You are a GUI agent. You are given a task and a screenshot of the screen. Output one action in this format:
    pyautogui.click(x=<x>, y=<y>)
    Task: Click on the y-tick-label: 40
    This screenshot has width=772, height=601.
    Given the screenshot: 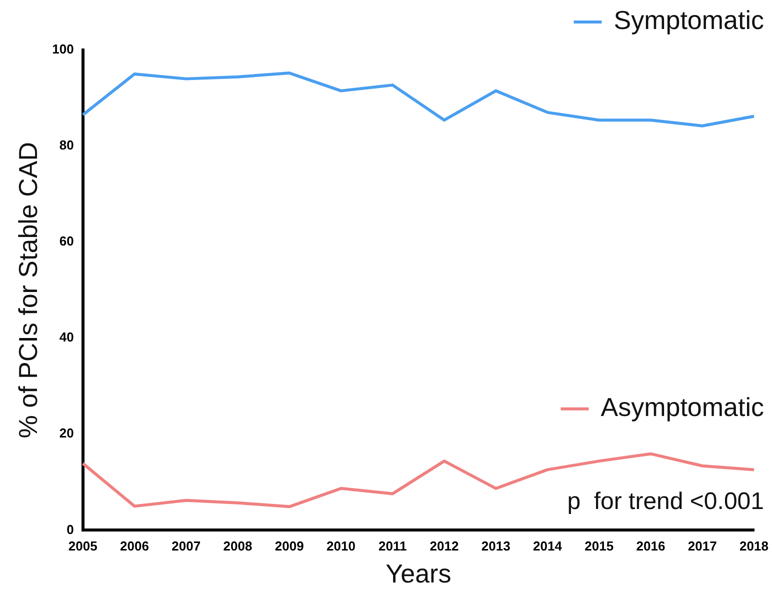 What is the action you would take?
    pyautogui.click(x=66, y=337)
    